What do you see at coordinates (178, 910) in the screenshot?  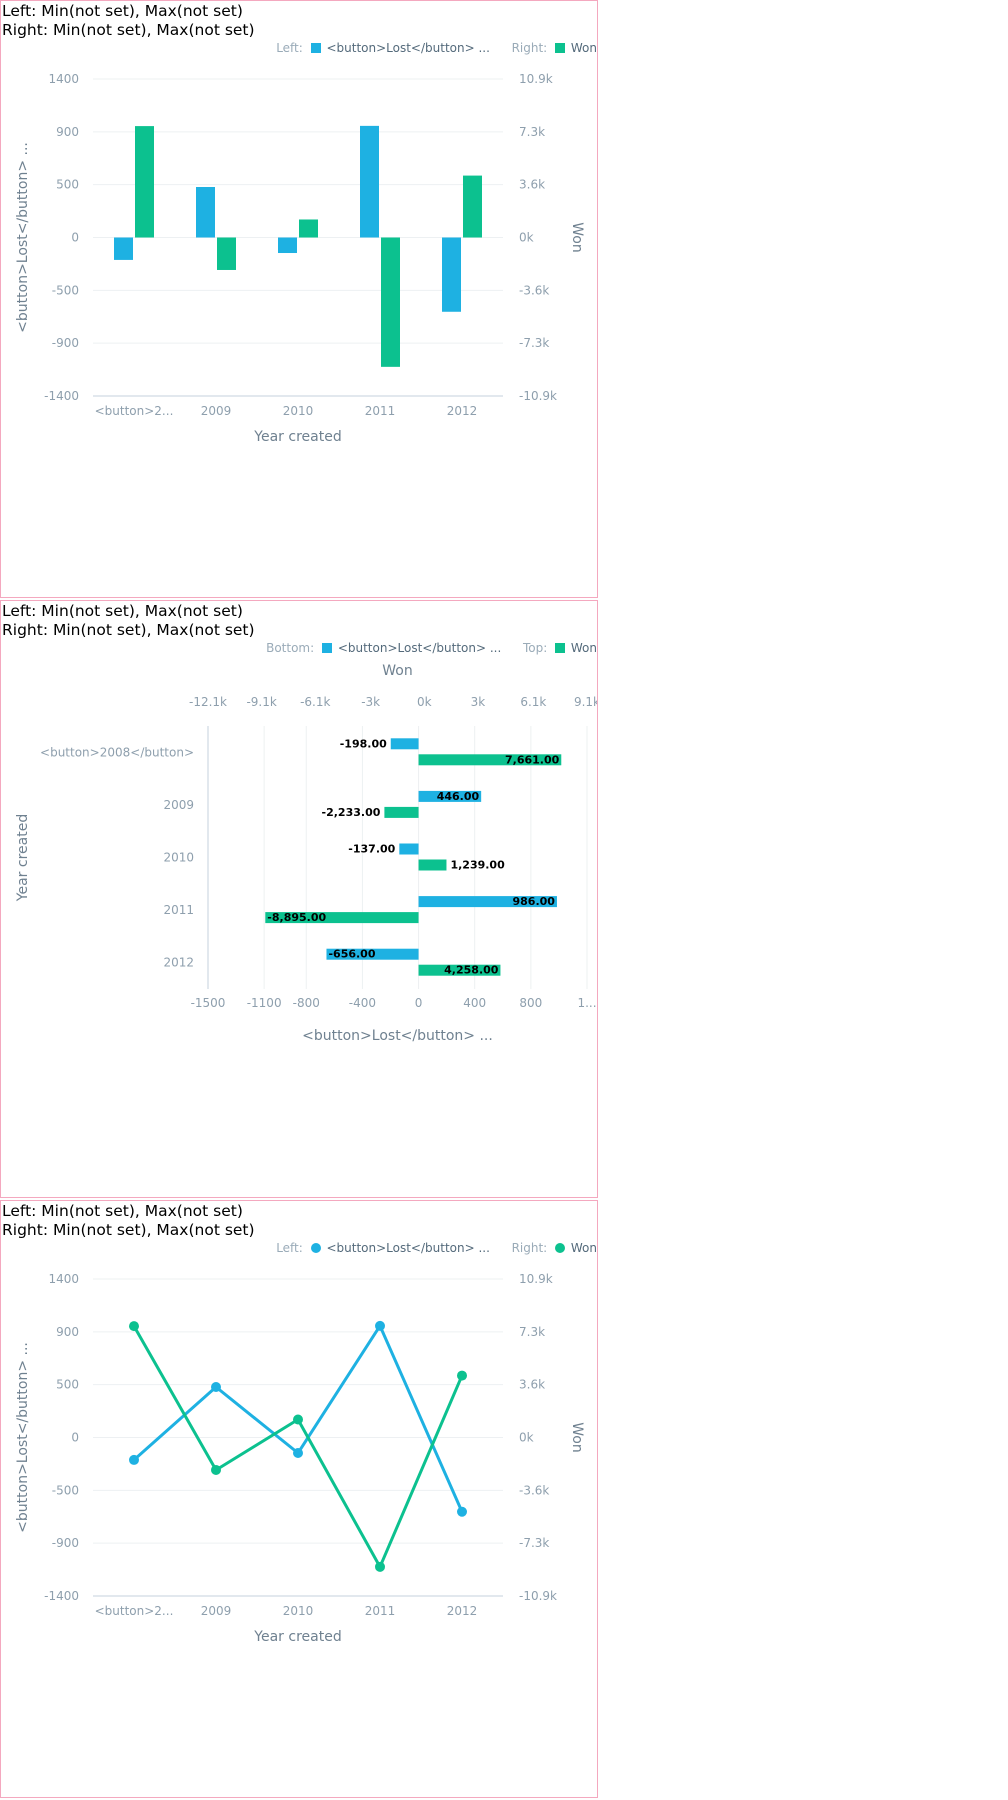 I see `y-tick-label: 2011` at bounding box center [178, 910].